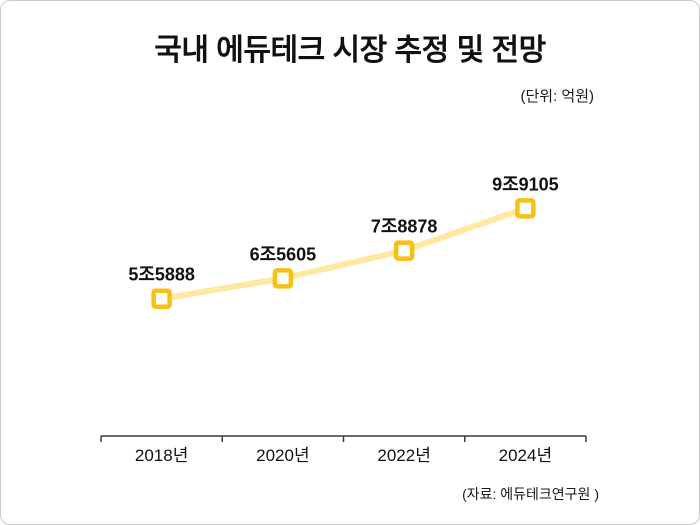 The image size is (700, 525). What do you see at coordinates (403, 455) in the screenshot?
I see `x-axis-label: 2022년` at bounding box center [403, 455].